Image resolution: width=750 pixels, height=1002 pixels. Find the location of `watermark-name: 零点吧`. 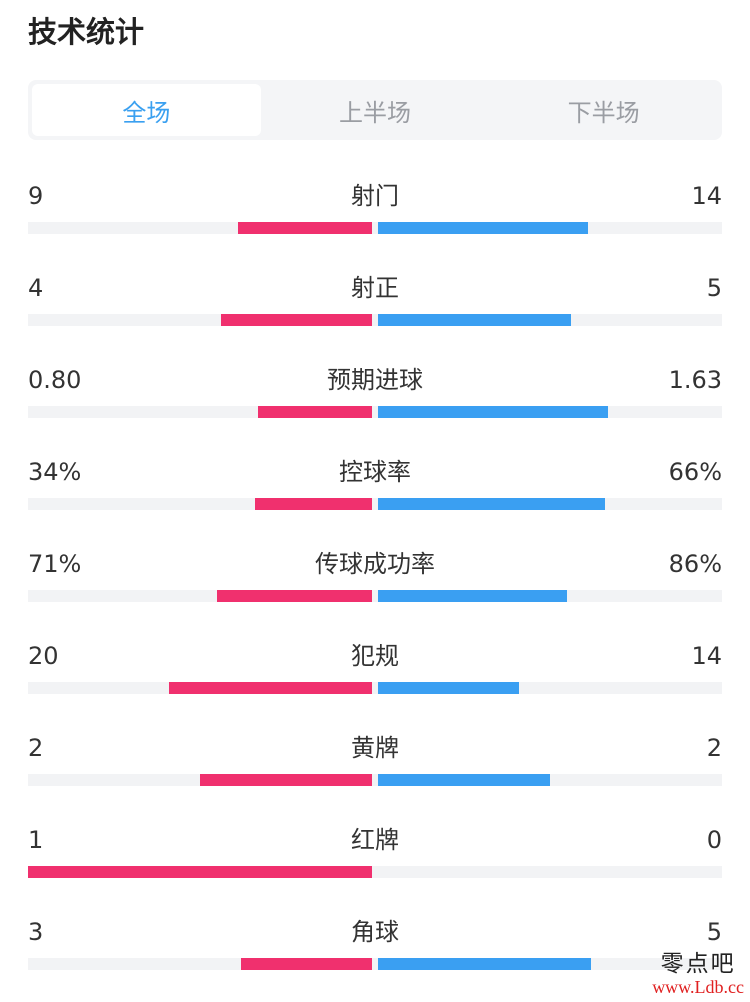

watermark-name: 零点吧 is located at coordinates (698, 963).